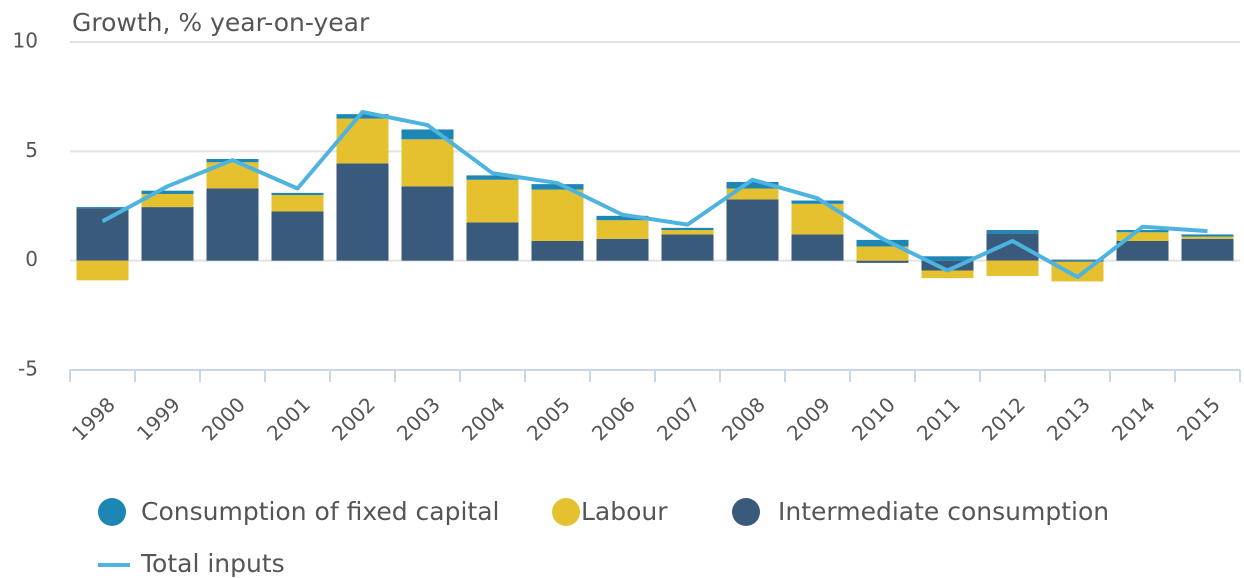 This screenshot has height=578, width=1244. Describe the element at coordinates (624, 511) in the screenshot. I see `legend-label: Labour` at that location.